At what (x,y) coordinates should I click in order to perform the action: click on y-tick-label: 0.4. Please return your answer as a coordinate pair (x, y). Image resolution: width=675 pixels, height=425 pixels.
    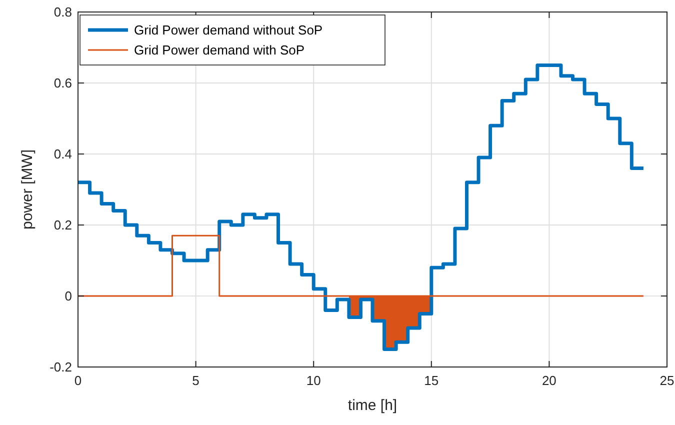
    Looking at the image, I should click on (63, 154).